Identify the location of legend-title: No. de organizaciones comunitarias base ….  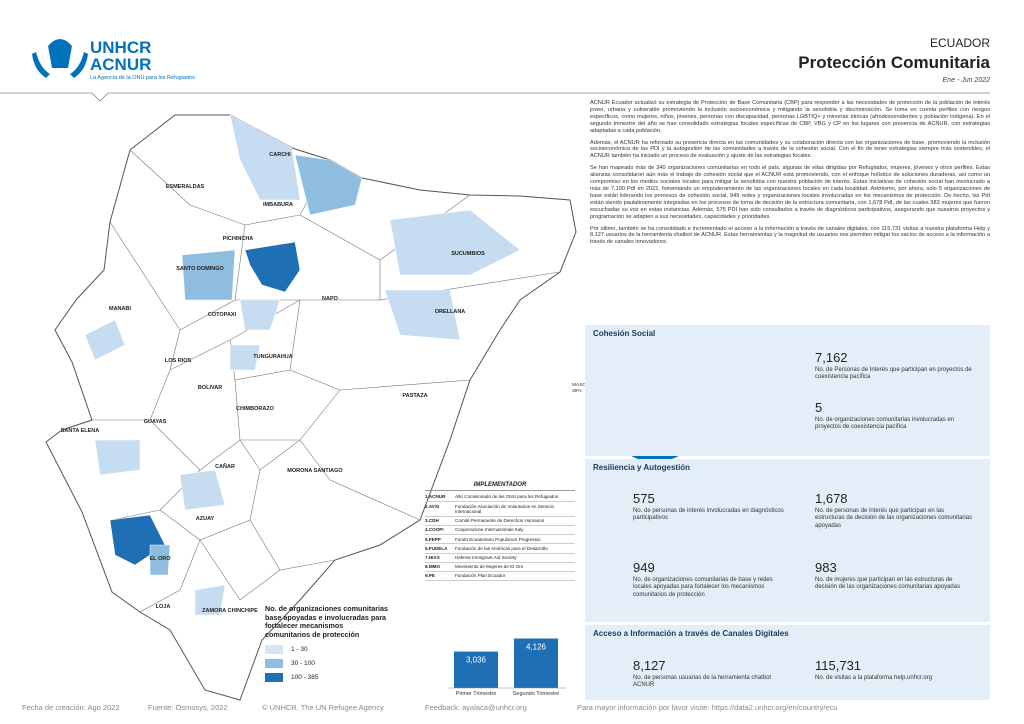
(327, 621).